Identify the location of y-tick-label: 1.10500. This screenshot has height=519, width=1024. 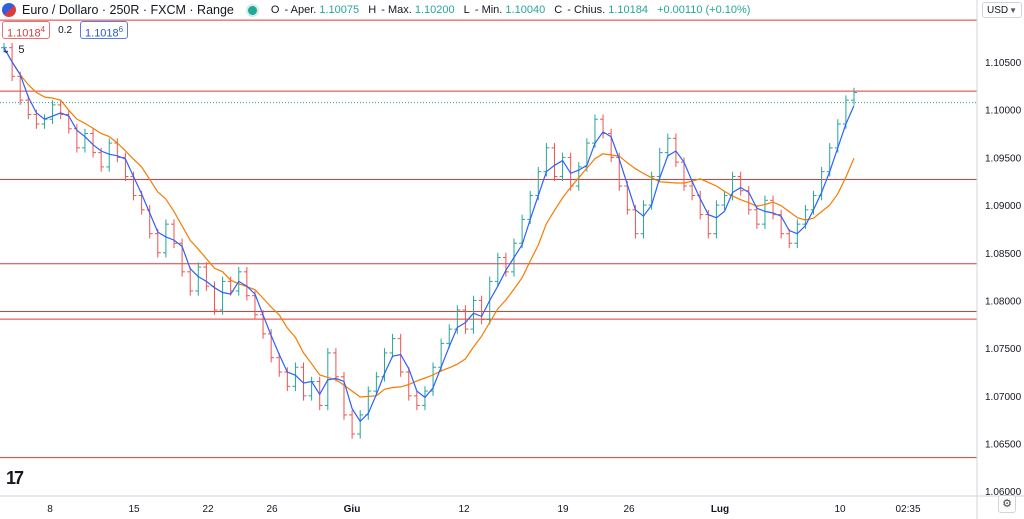
(1003, 63).